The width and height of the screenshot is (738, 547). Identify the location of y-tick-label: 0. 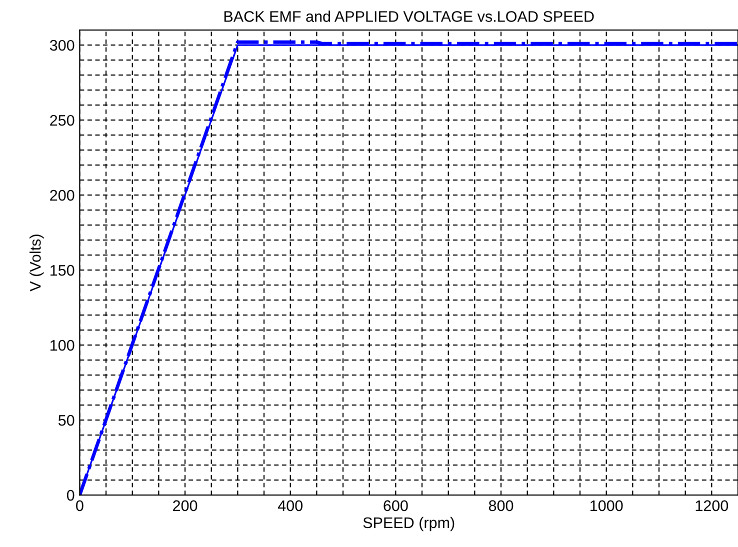
(70, 495).